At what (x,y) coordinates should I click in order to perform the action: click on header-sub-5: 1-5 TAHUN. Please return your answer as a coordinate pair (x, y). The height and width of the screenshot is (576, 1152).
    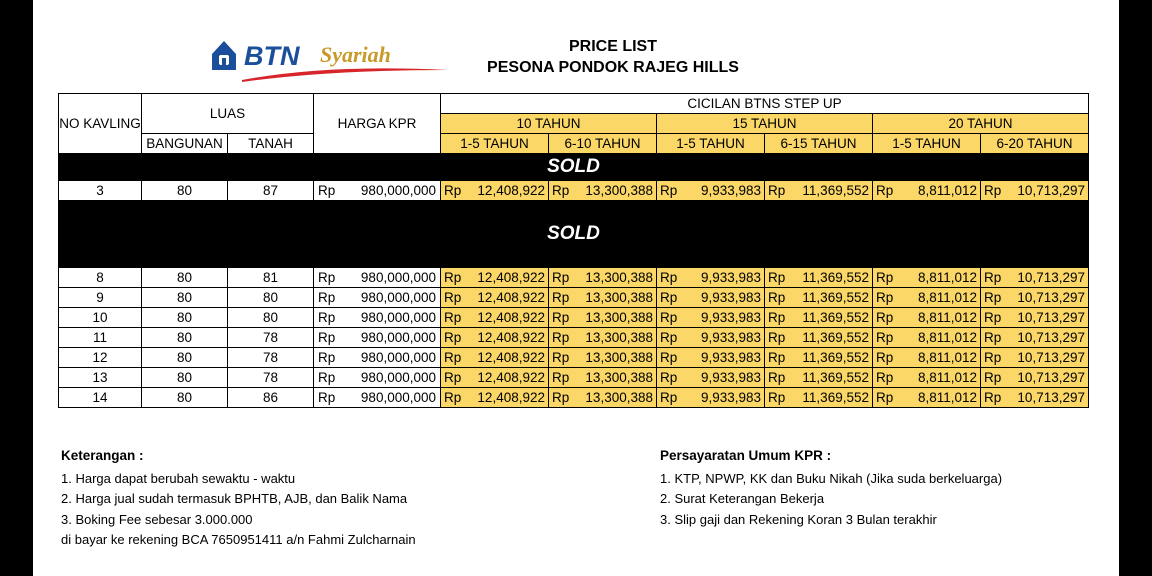
    Looking at the image, I should click on (926, 143).